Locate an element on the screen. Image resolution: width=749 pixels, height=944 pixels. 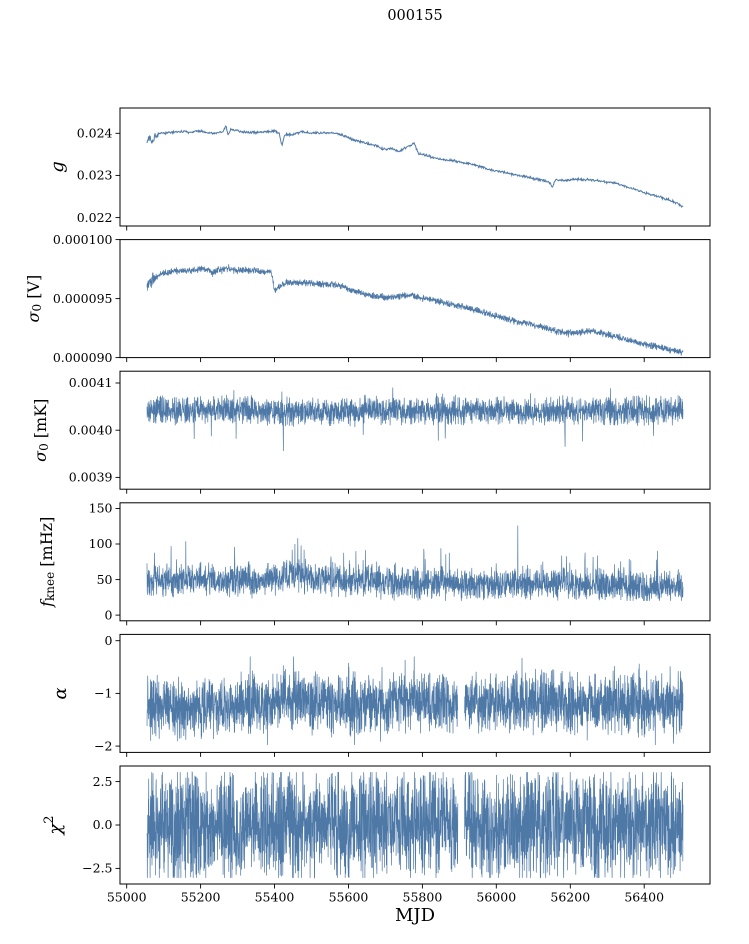
panel-g: 0.024 0.023 0.022 g is located at coordinates (379, 169).